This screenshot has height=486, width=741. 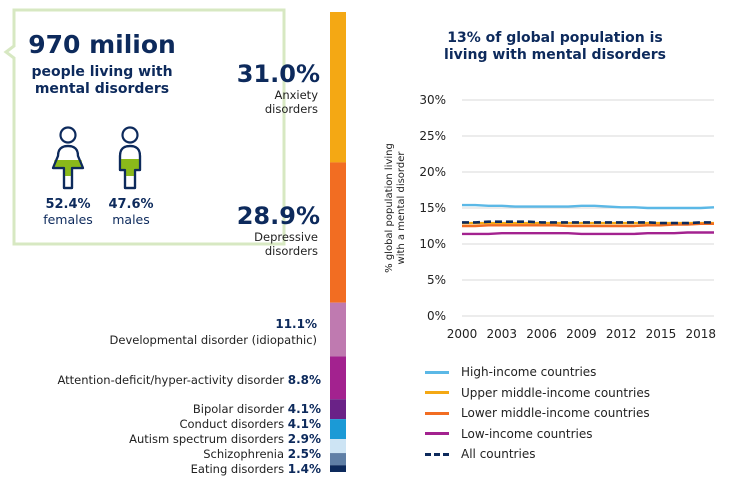 I want to click on autism-row: Autism spectrum disorders 2.9%, so click(x=225, y=439).